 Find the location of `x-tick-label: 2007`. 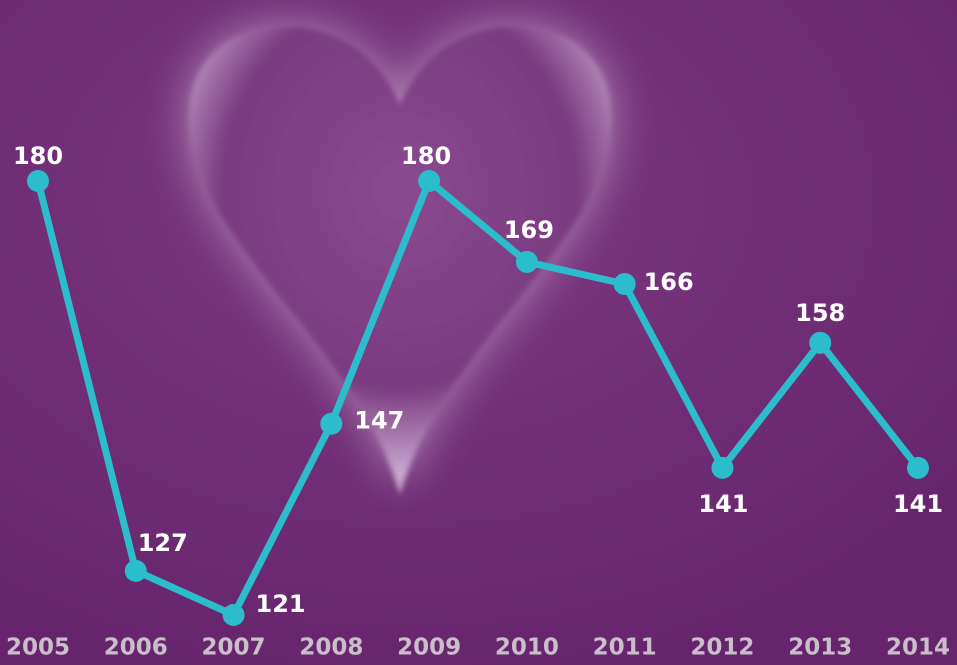

x-tick-label: 2007 is located at coordinates (234, 648).